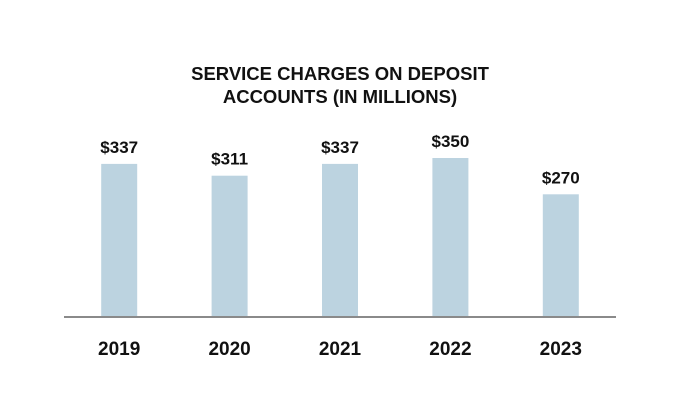 The image size is (680, 420). What do you see at coordinates (340, 73) in the screenshot?
I see `chart-title-line-1: SERVICE CHARGES ON DEPOSIT` at bounding box center [340, 73].